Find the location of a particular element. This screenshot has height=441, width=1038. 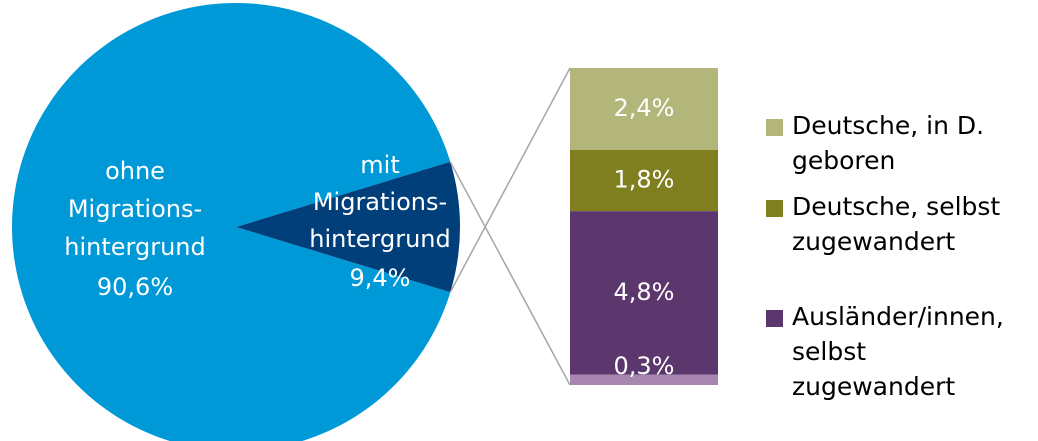

legend-label: geboren is located at coordinates (843, 160).